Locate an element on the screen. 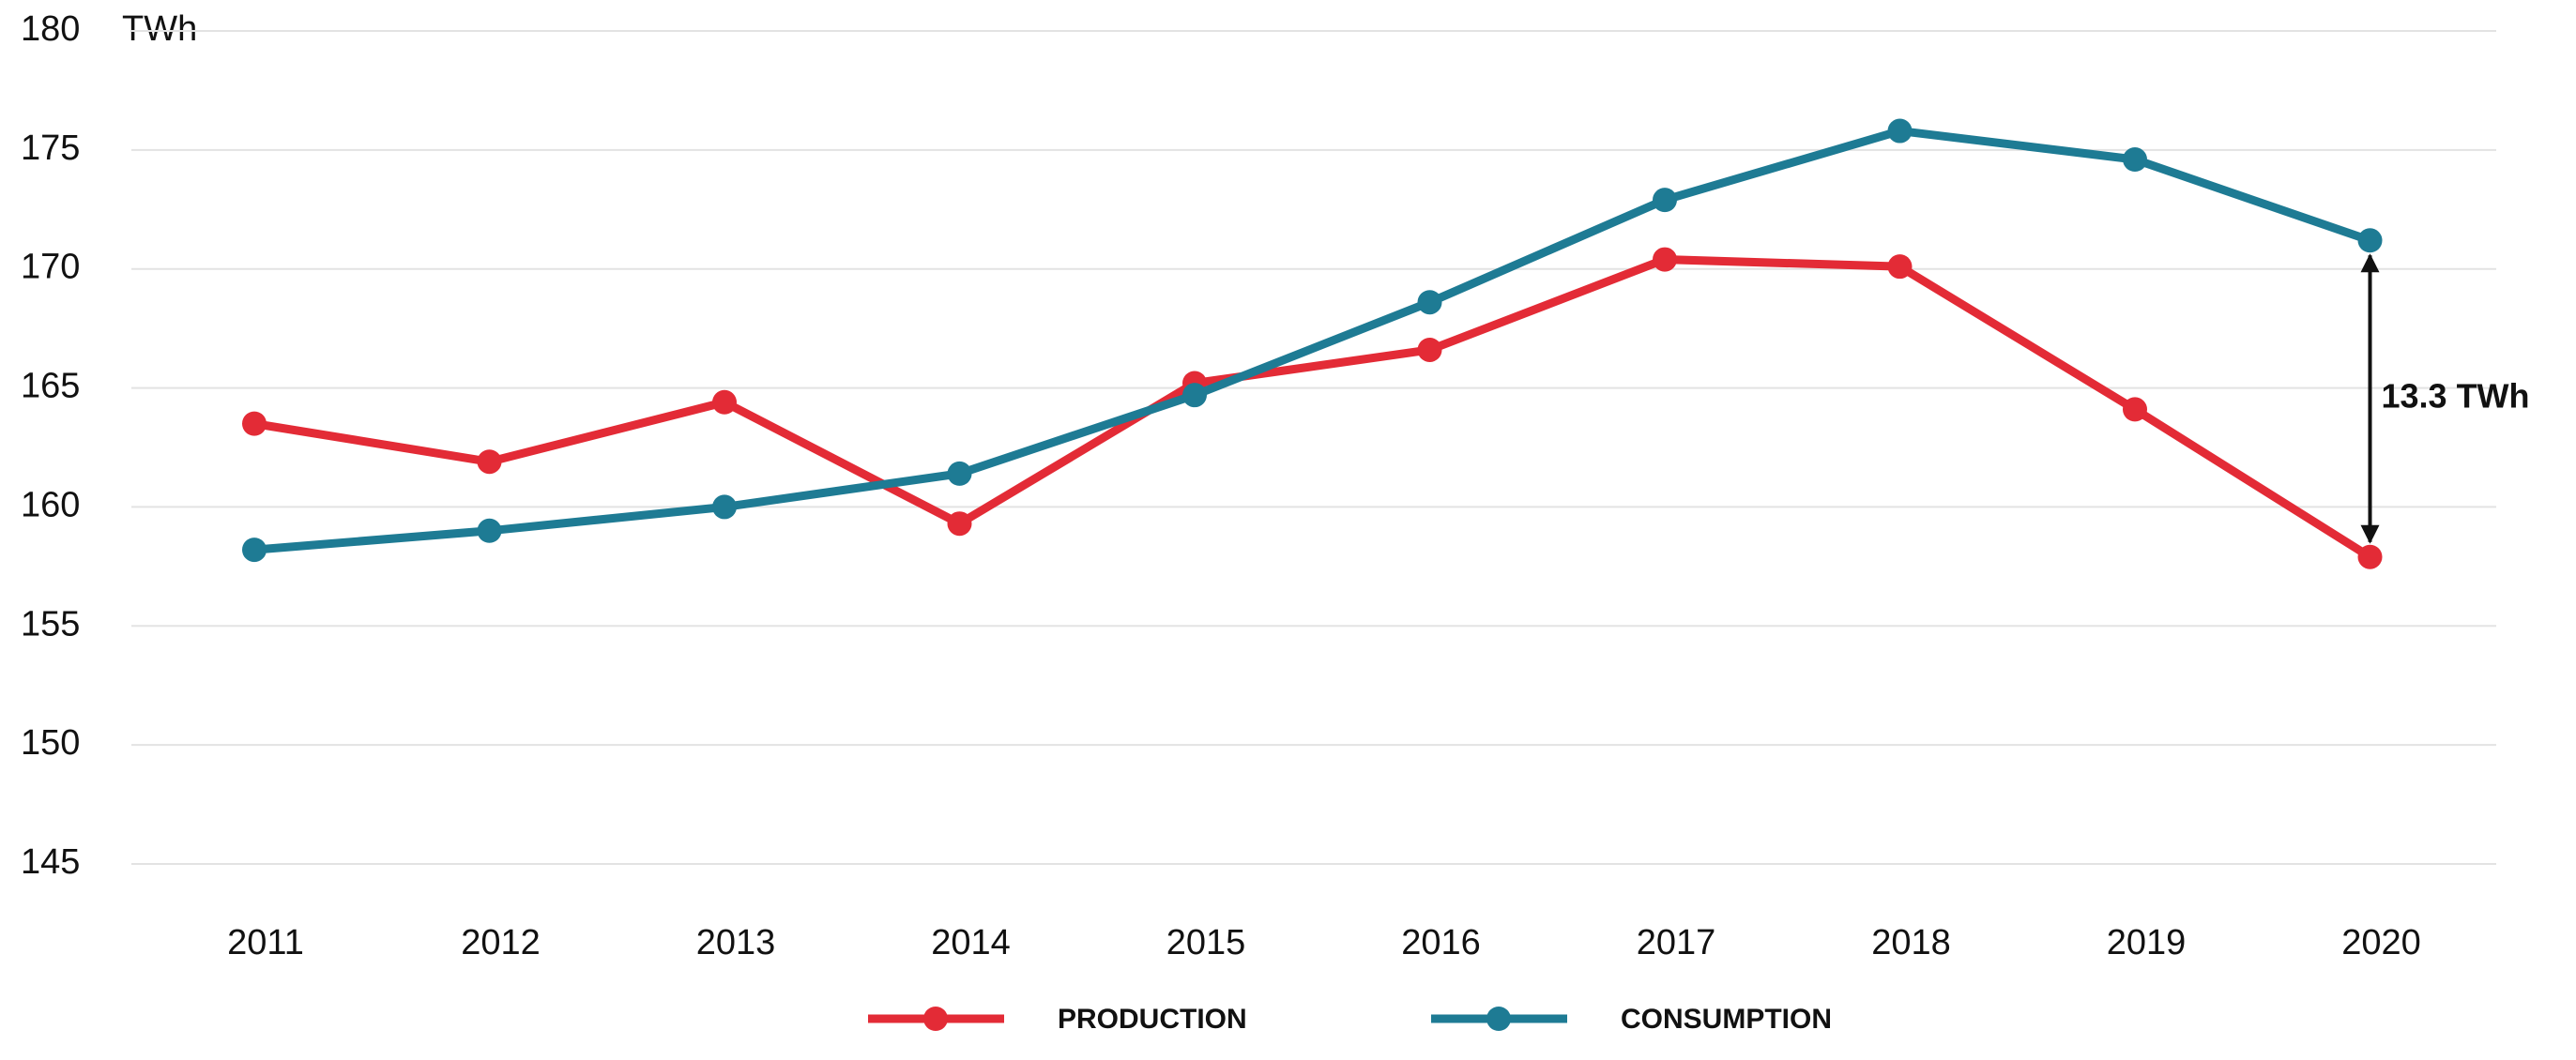  x-tick-label: 2018 is located at coordinates (1911, 943).